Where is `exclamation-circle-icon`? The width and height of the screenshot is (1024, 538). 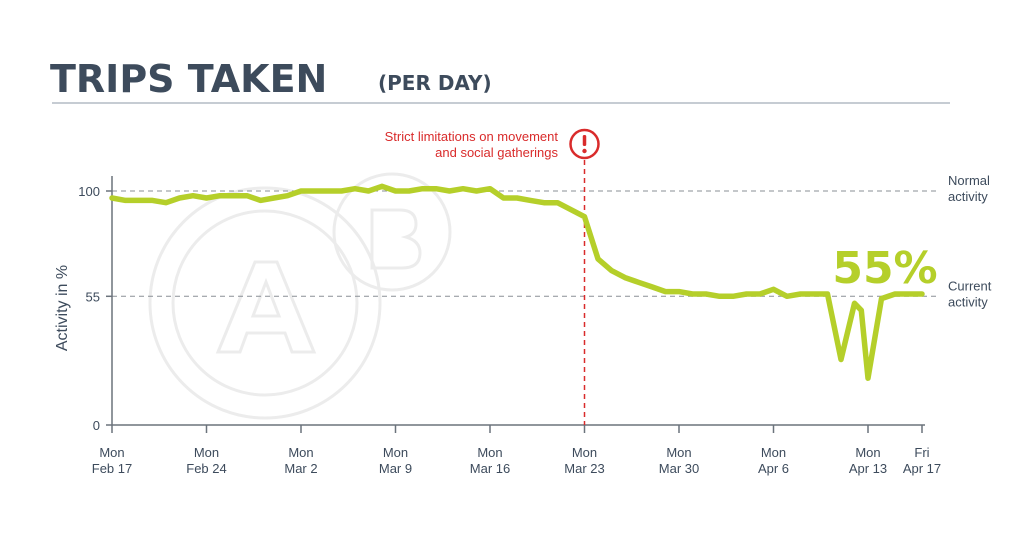 exclamation-circle-icon is located at coordinates (584, 144).